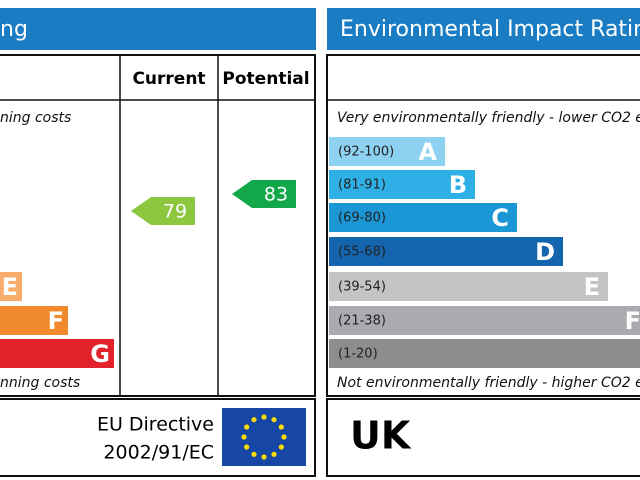 The height and width of the screenshot is (480, 640). What do you see at coordinates (264, 437) in the screenshot?
I see `eu-stars` at bounding box center [264, 437].